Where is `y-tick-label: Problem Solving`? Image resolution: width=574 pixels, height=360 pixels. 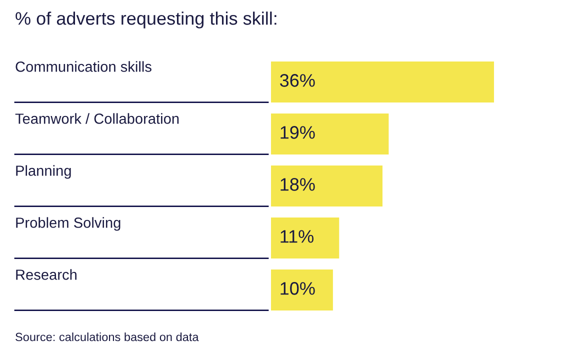 y-tick-label: Problem Solving is located at coordinates (68, 224).